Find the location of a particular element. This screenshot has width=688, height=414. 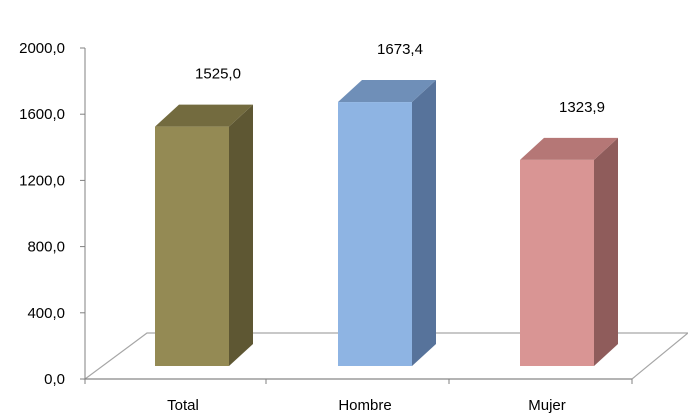

bar-hombre is located at coordinates (387, 223).